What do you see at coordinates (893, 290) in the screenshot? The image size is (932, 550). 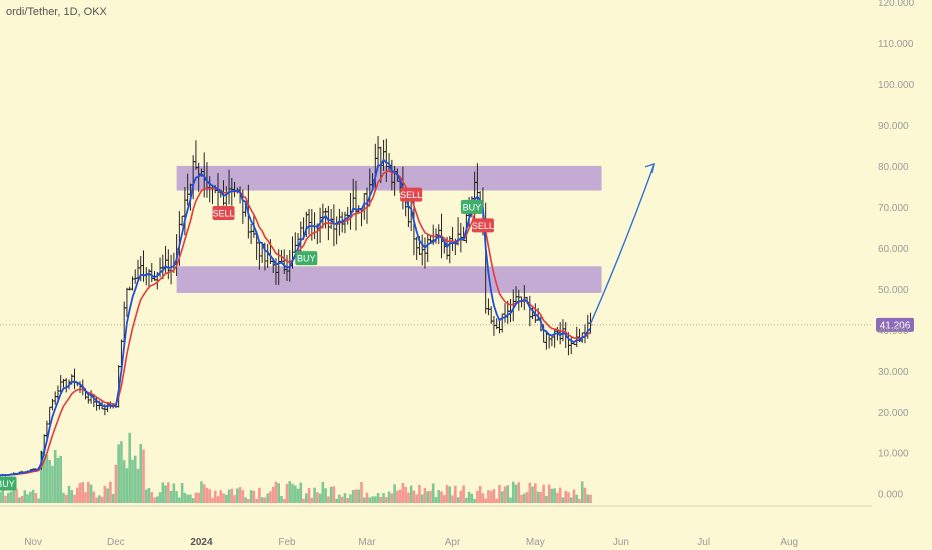 I see `y-tick-label: 50.000` at bounding box center [893, 290].